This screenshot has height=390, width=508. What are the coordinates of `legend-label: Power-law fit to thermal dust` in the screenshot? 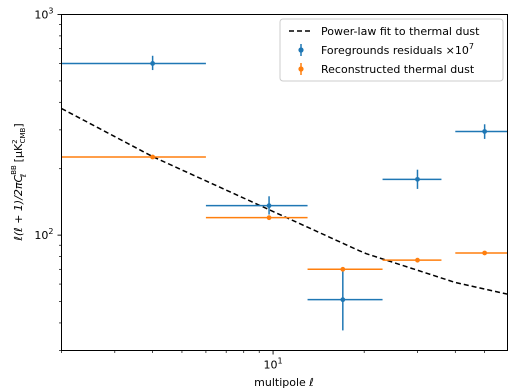 It's located at (400, 31).